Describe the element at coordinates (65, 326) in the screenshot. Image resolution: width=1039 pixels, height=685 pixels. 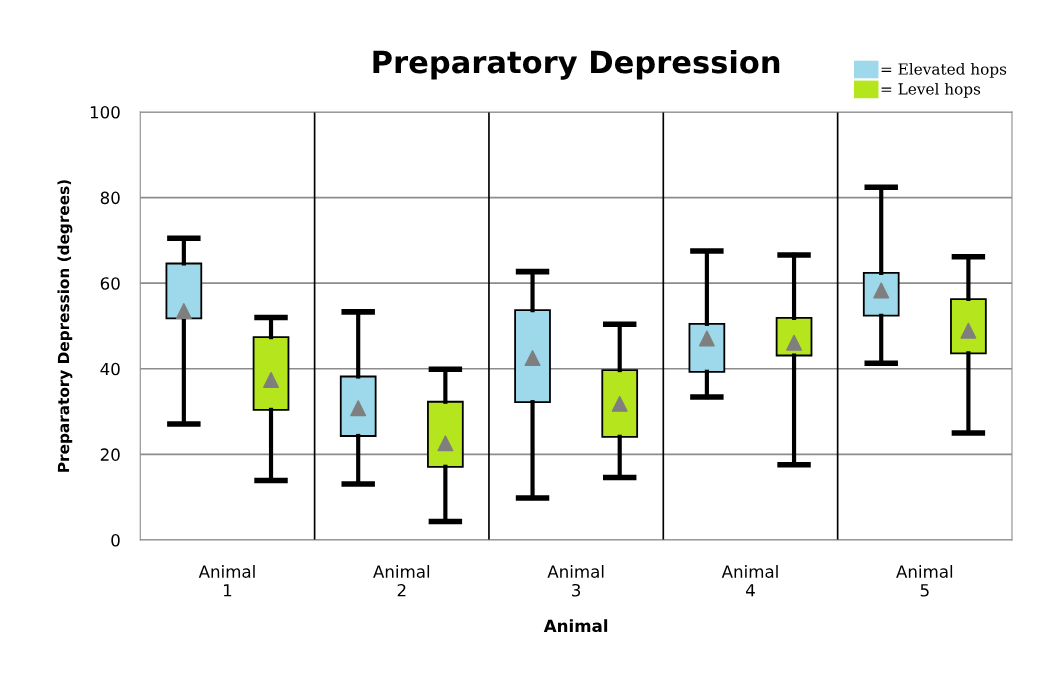
I see `y-axis-title: Preparatory Depression (degrees)` at that location.